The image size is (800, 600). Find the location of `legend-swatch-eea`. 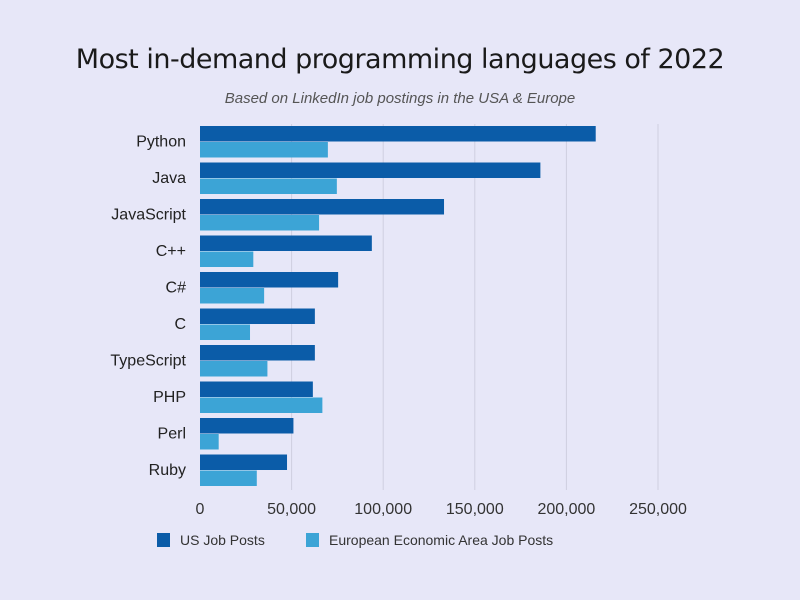

legend-swatch-eea is located at coordinates (312, 540).